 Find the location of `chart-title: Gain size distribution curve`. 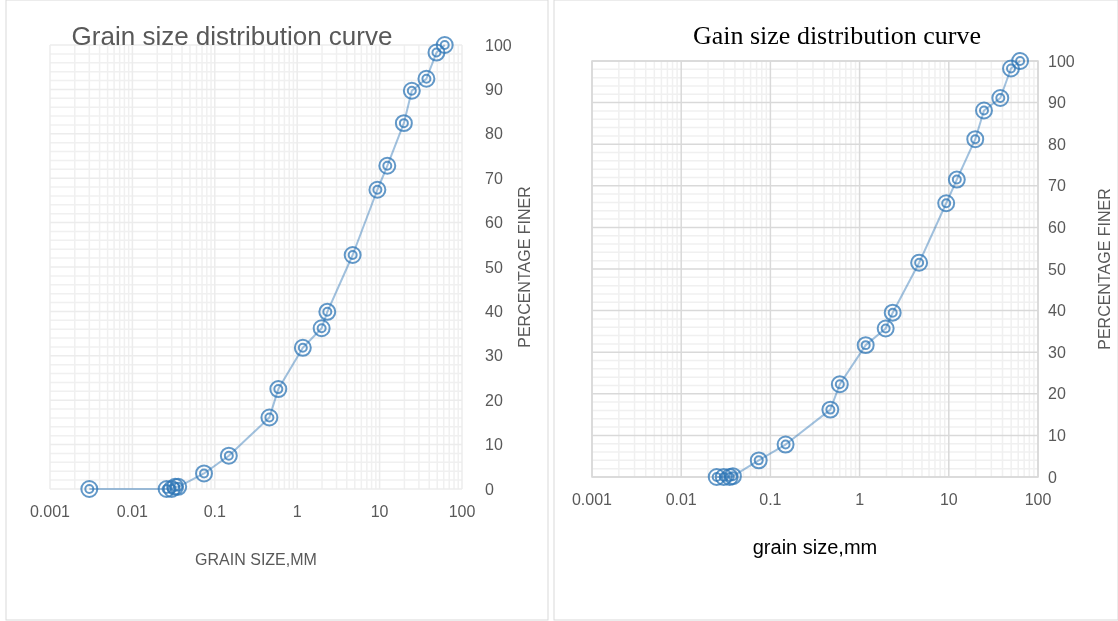

chart-title: Gain size distribution curve is located at coordinates (837, 35).